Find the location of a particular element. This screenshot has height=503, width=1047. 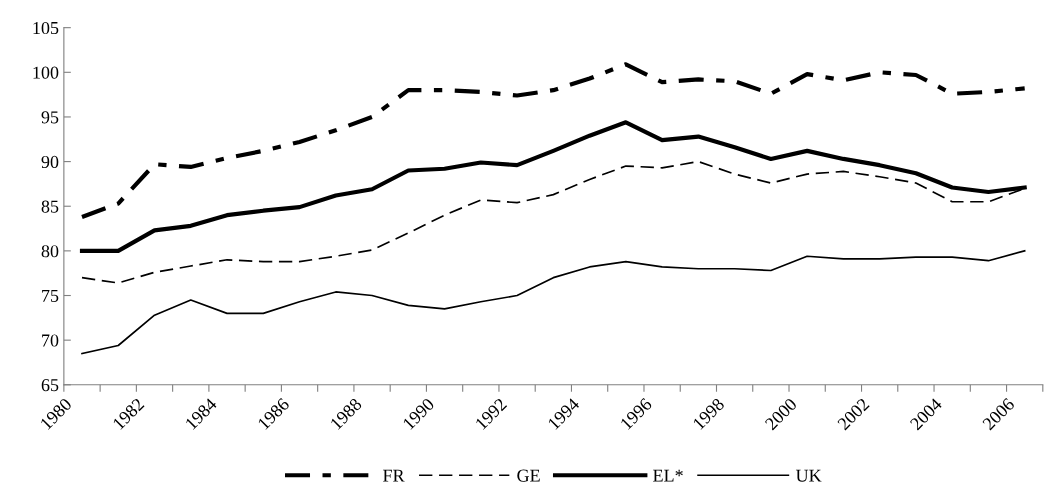

y-tick-label: 100 is located at coordinates (46, 72).